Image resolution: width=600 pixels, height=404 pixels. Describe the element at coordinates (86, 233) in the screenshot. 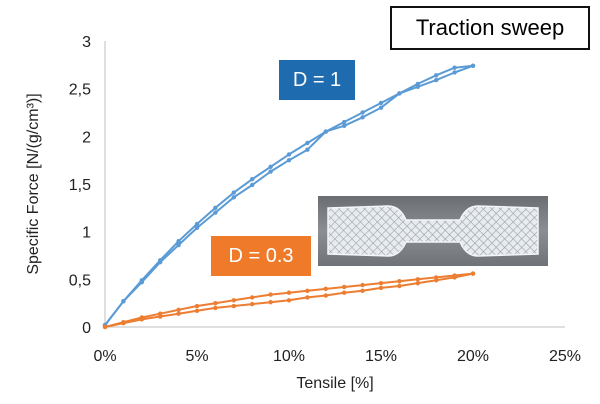

I see `y-tick-label: 1` at that location.